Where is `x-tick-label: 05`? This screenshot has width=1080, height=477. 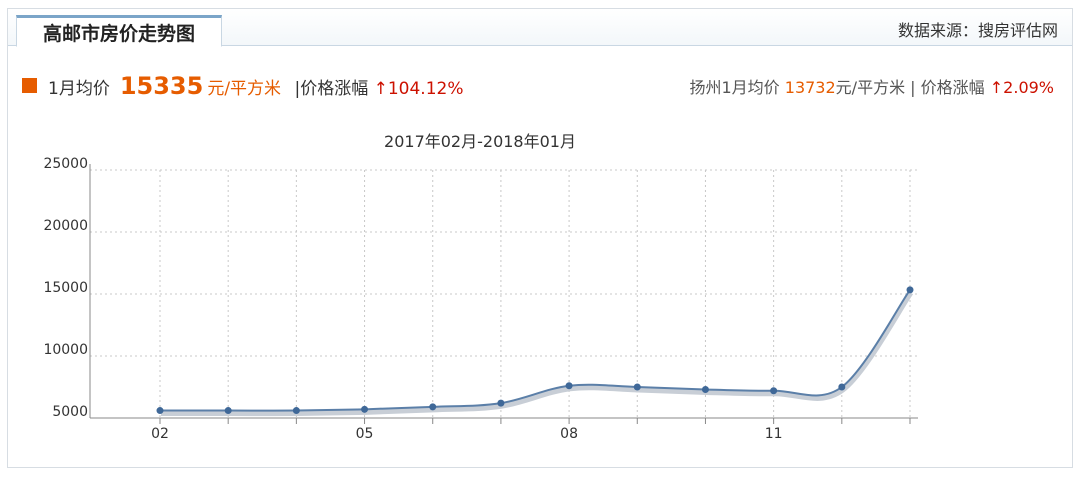 x-tick-label: 05 is located at coordinates (365, 434).